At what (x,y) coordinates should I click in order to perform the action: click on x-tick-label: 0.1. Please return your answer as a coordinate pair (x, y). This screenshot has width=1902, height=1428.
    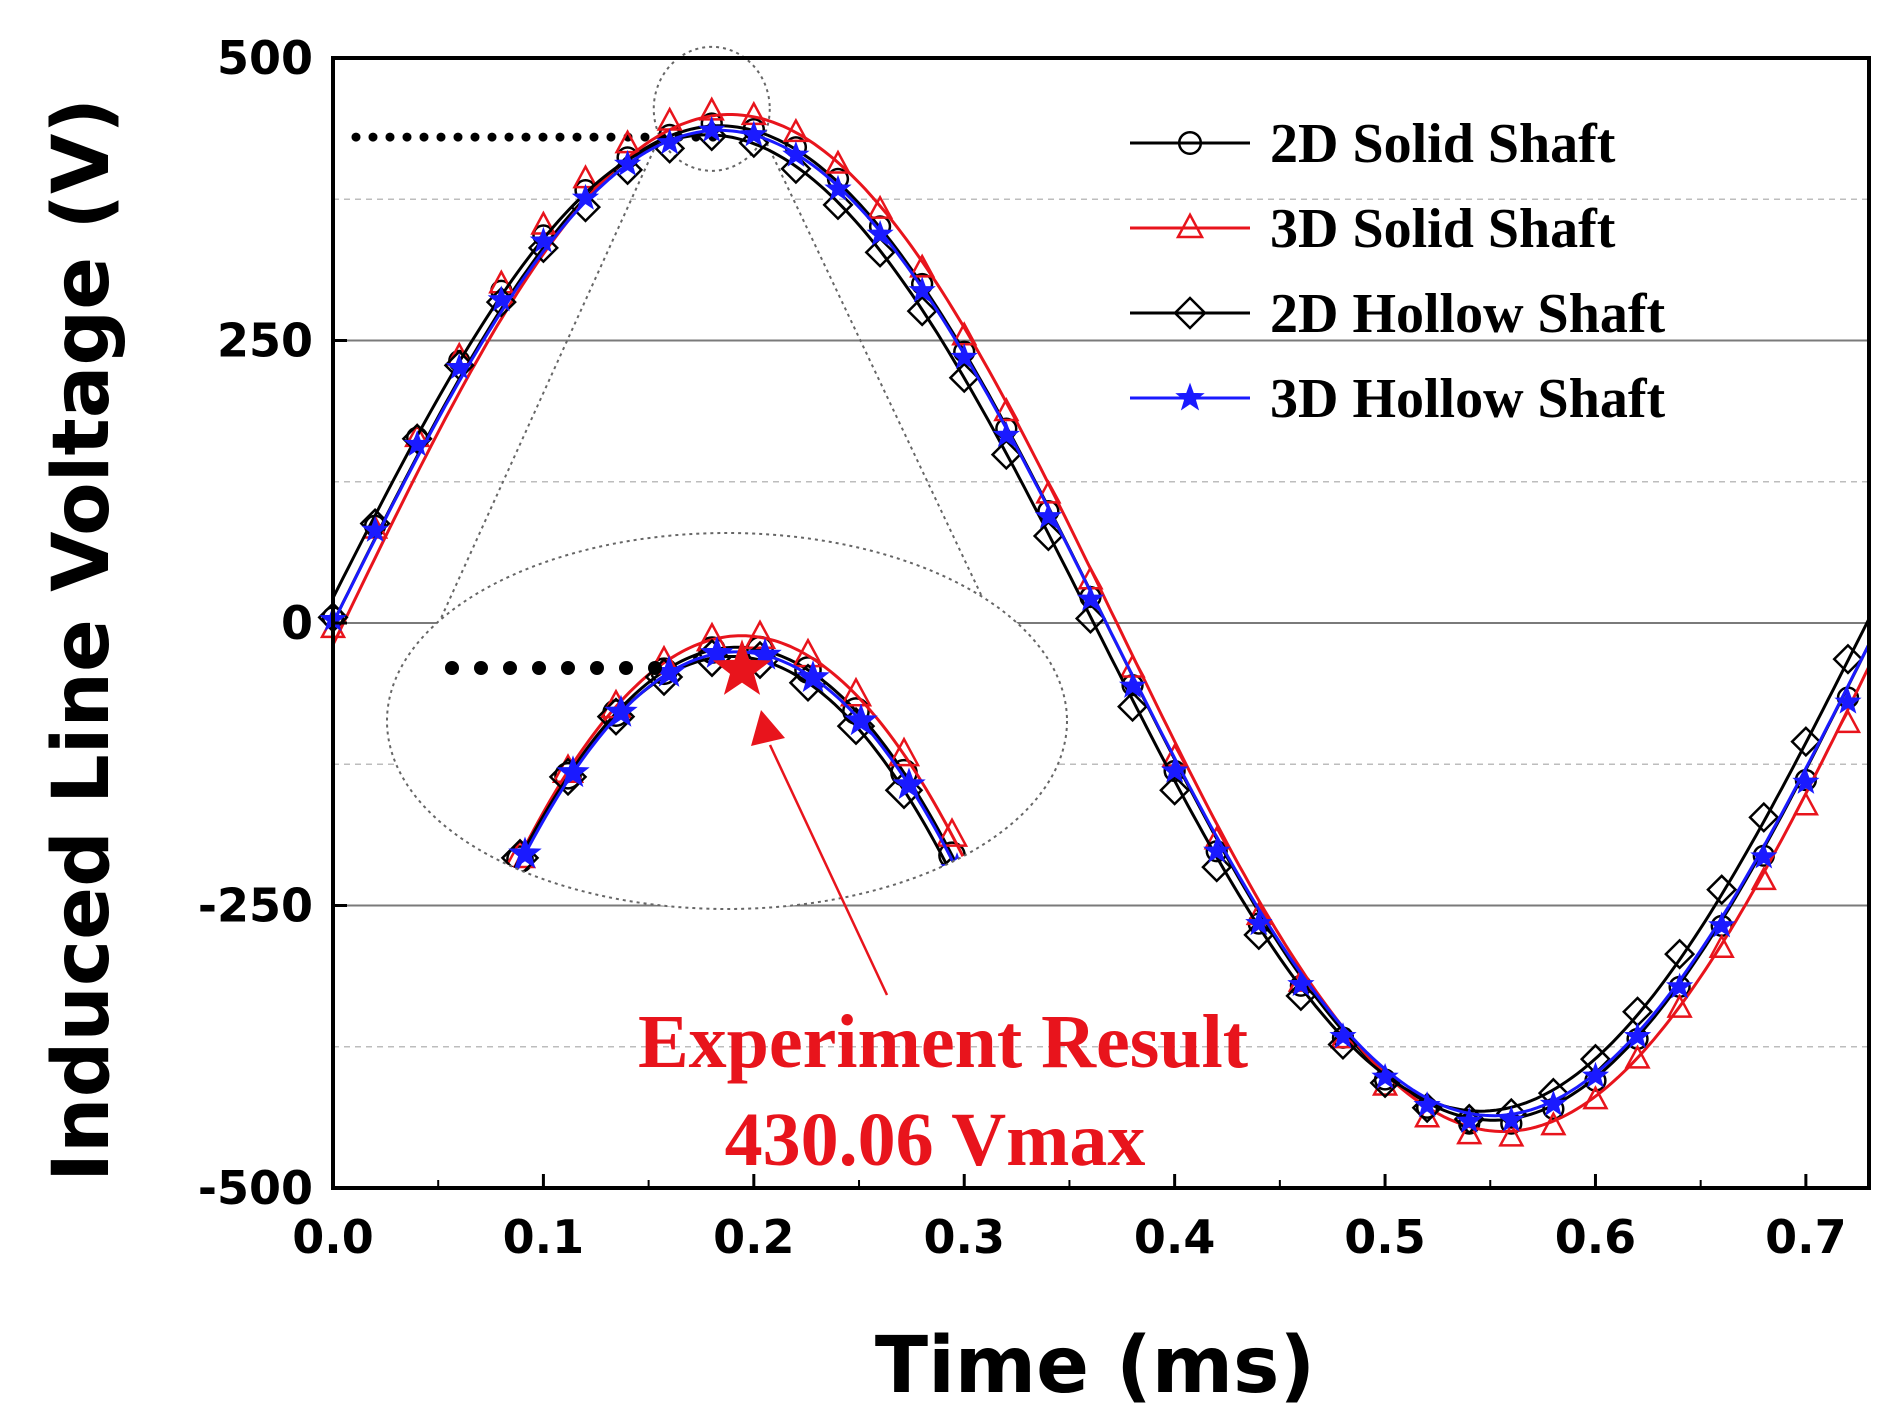
    Looking at the image, I should click on (544, 1237).